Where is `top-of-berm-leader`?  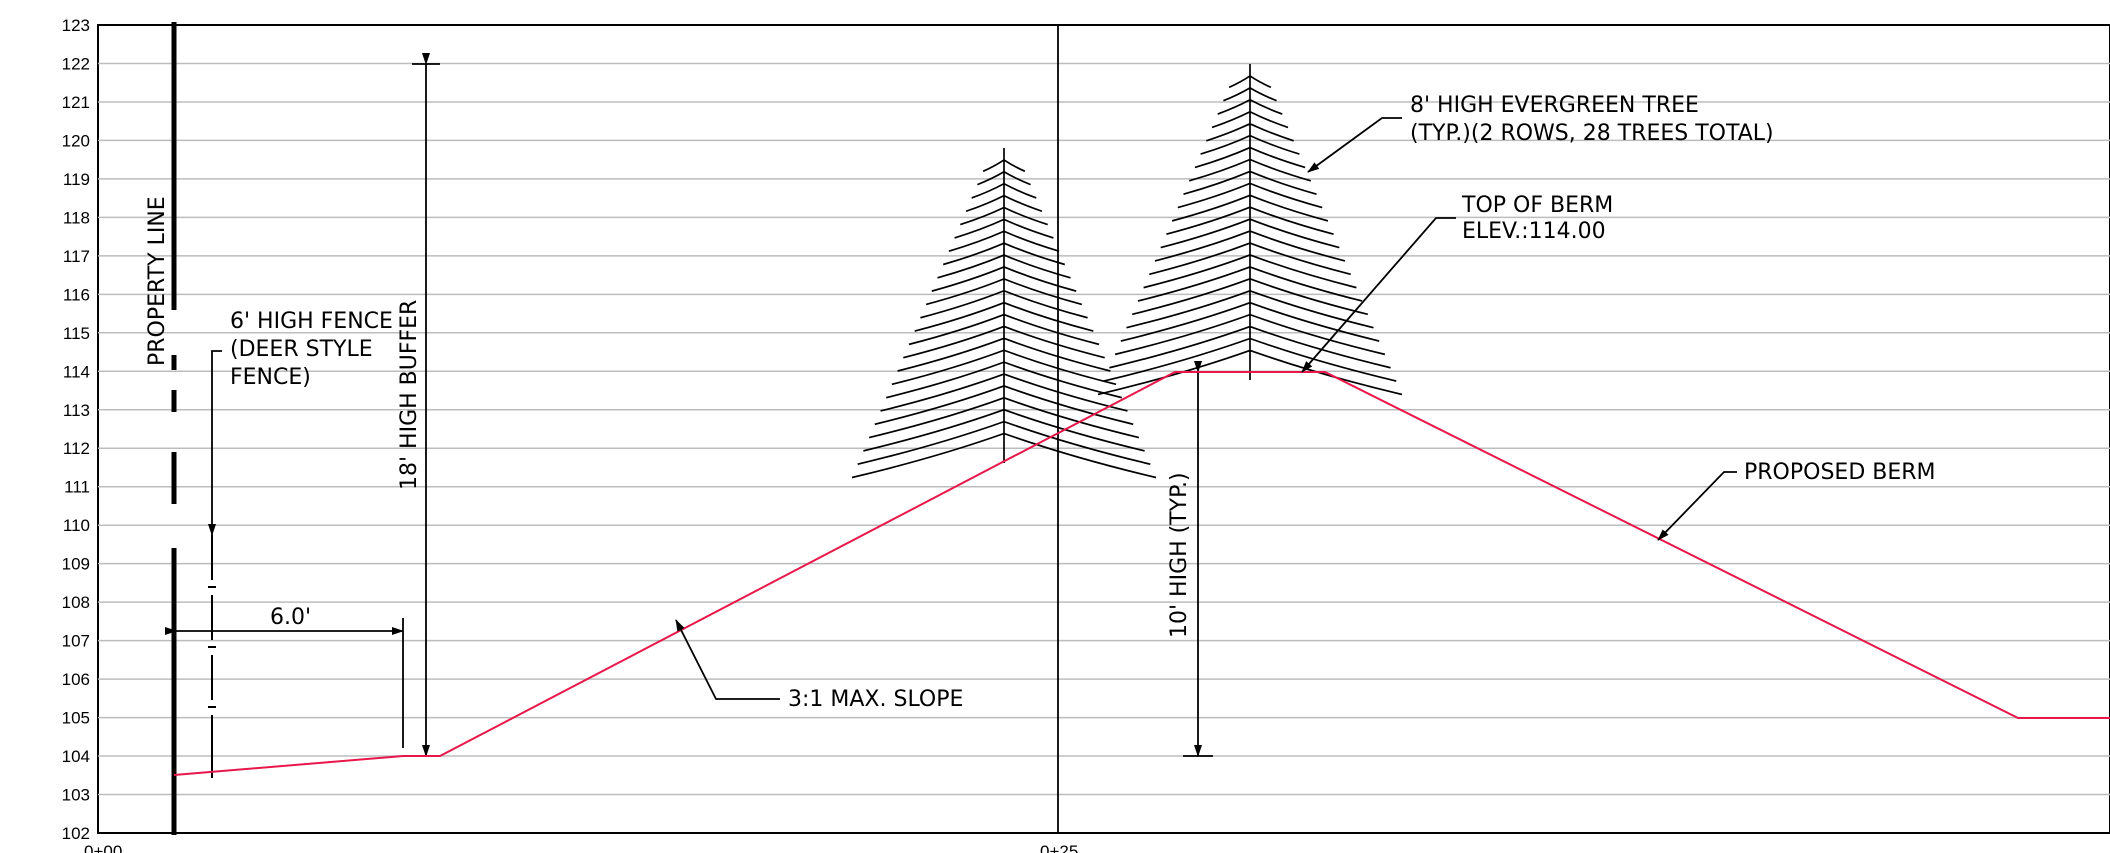 top-of-berm-leader is located at coordinates (1378, 295).